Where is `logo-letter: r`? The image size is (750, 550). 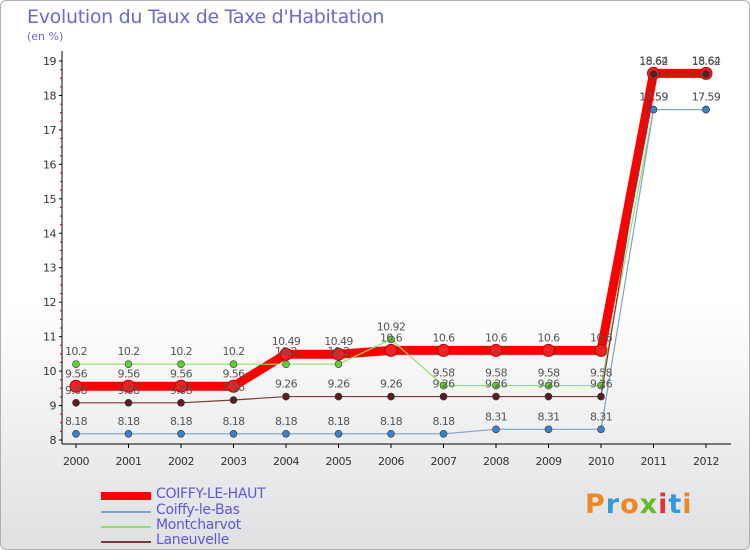 logo-letter: r is located at coordinates (613, 504).